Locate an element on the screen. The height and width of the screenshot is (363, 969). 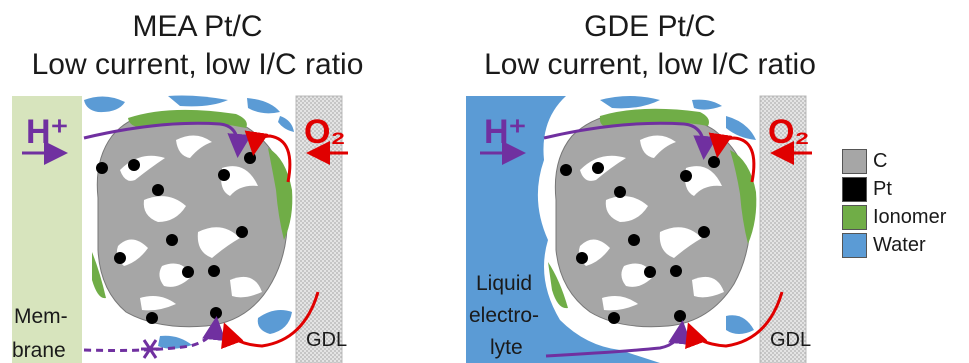
legend-label-pt: Pt is located at coordinates (882, 188).